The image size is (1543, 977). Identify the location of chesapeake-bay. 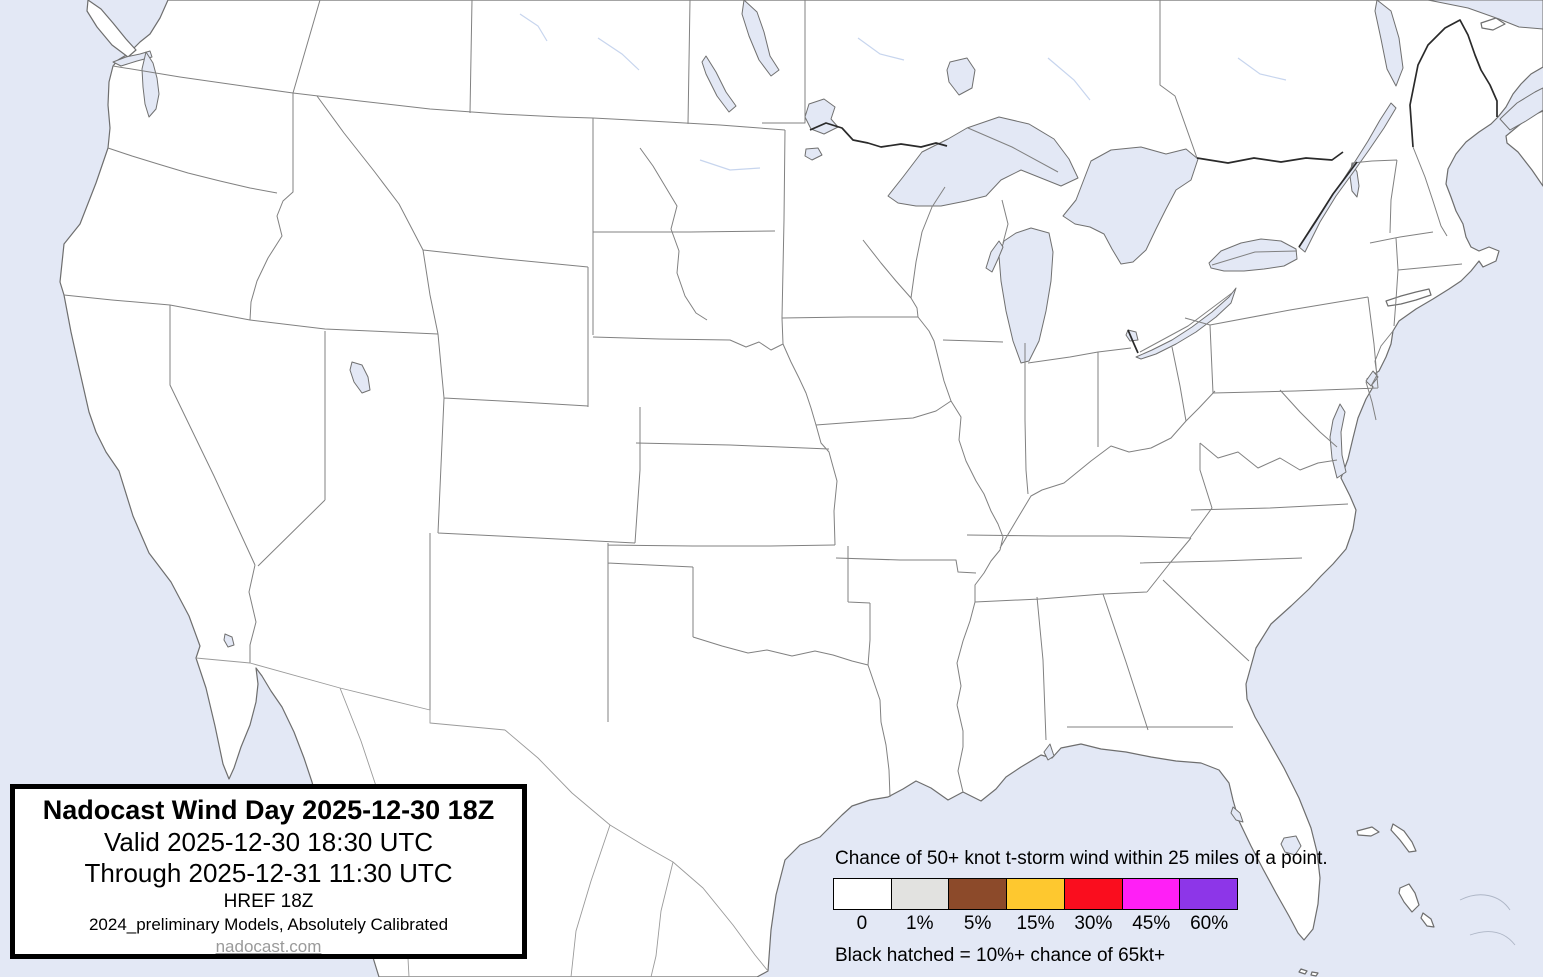
(1338, 441).